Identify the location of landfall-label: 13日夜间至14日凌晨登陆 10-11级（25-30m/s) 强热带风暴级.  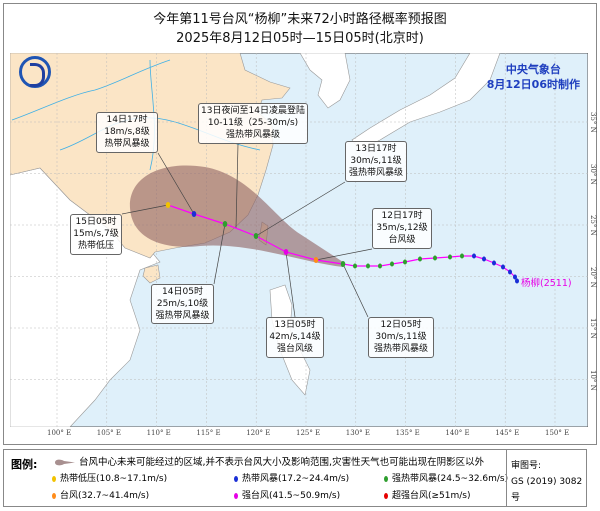
(253, 123).